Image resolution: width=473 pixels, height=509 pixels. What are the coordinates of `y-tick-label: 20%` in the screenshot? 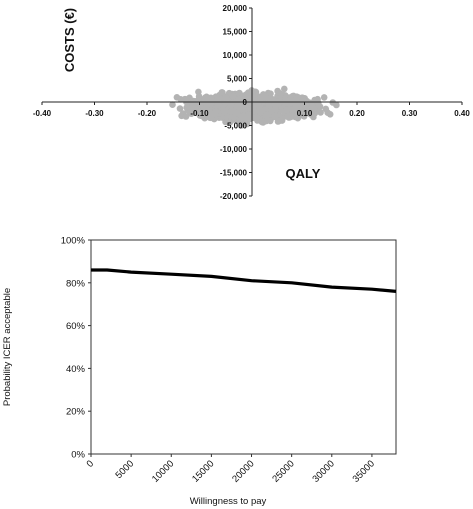 It's located at (76, 412).